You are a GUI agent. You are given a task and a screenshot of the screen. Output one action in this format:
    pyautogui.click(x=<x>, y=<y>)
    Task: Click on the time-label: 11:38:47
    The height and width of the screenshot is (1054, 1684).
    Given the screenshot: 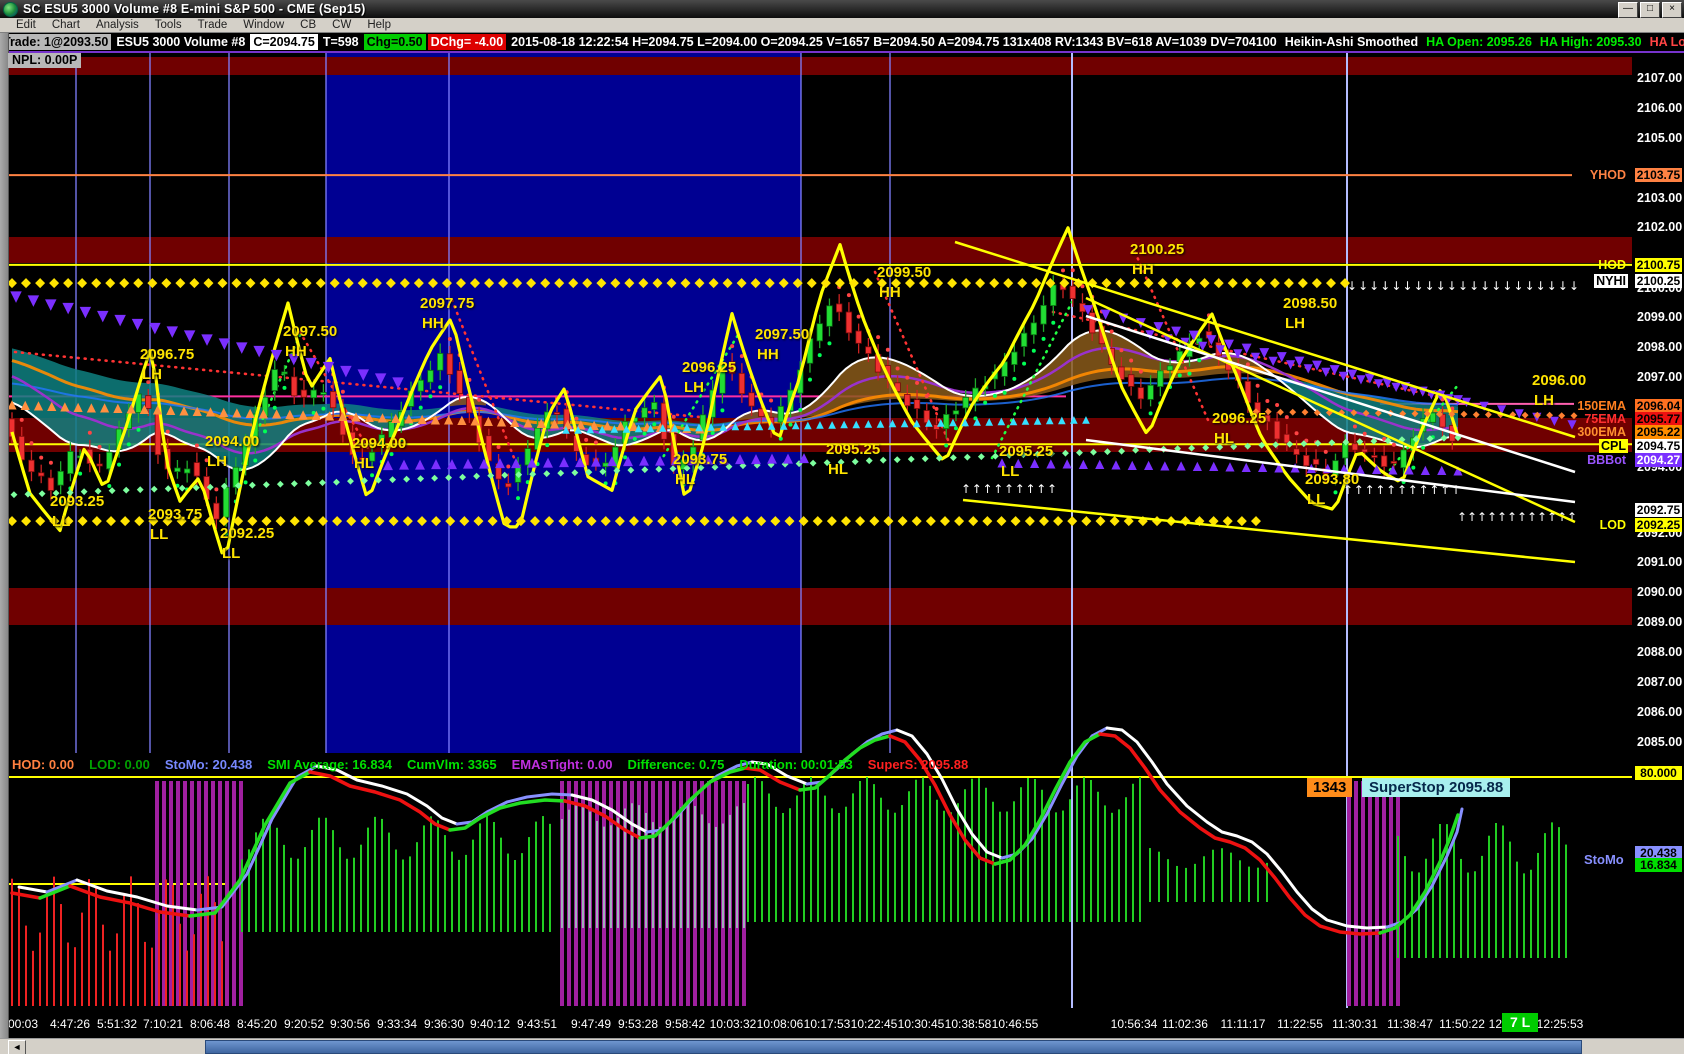 What is the action you would take?
    pyautogui.click(x=1410, y=1024)
    